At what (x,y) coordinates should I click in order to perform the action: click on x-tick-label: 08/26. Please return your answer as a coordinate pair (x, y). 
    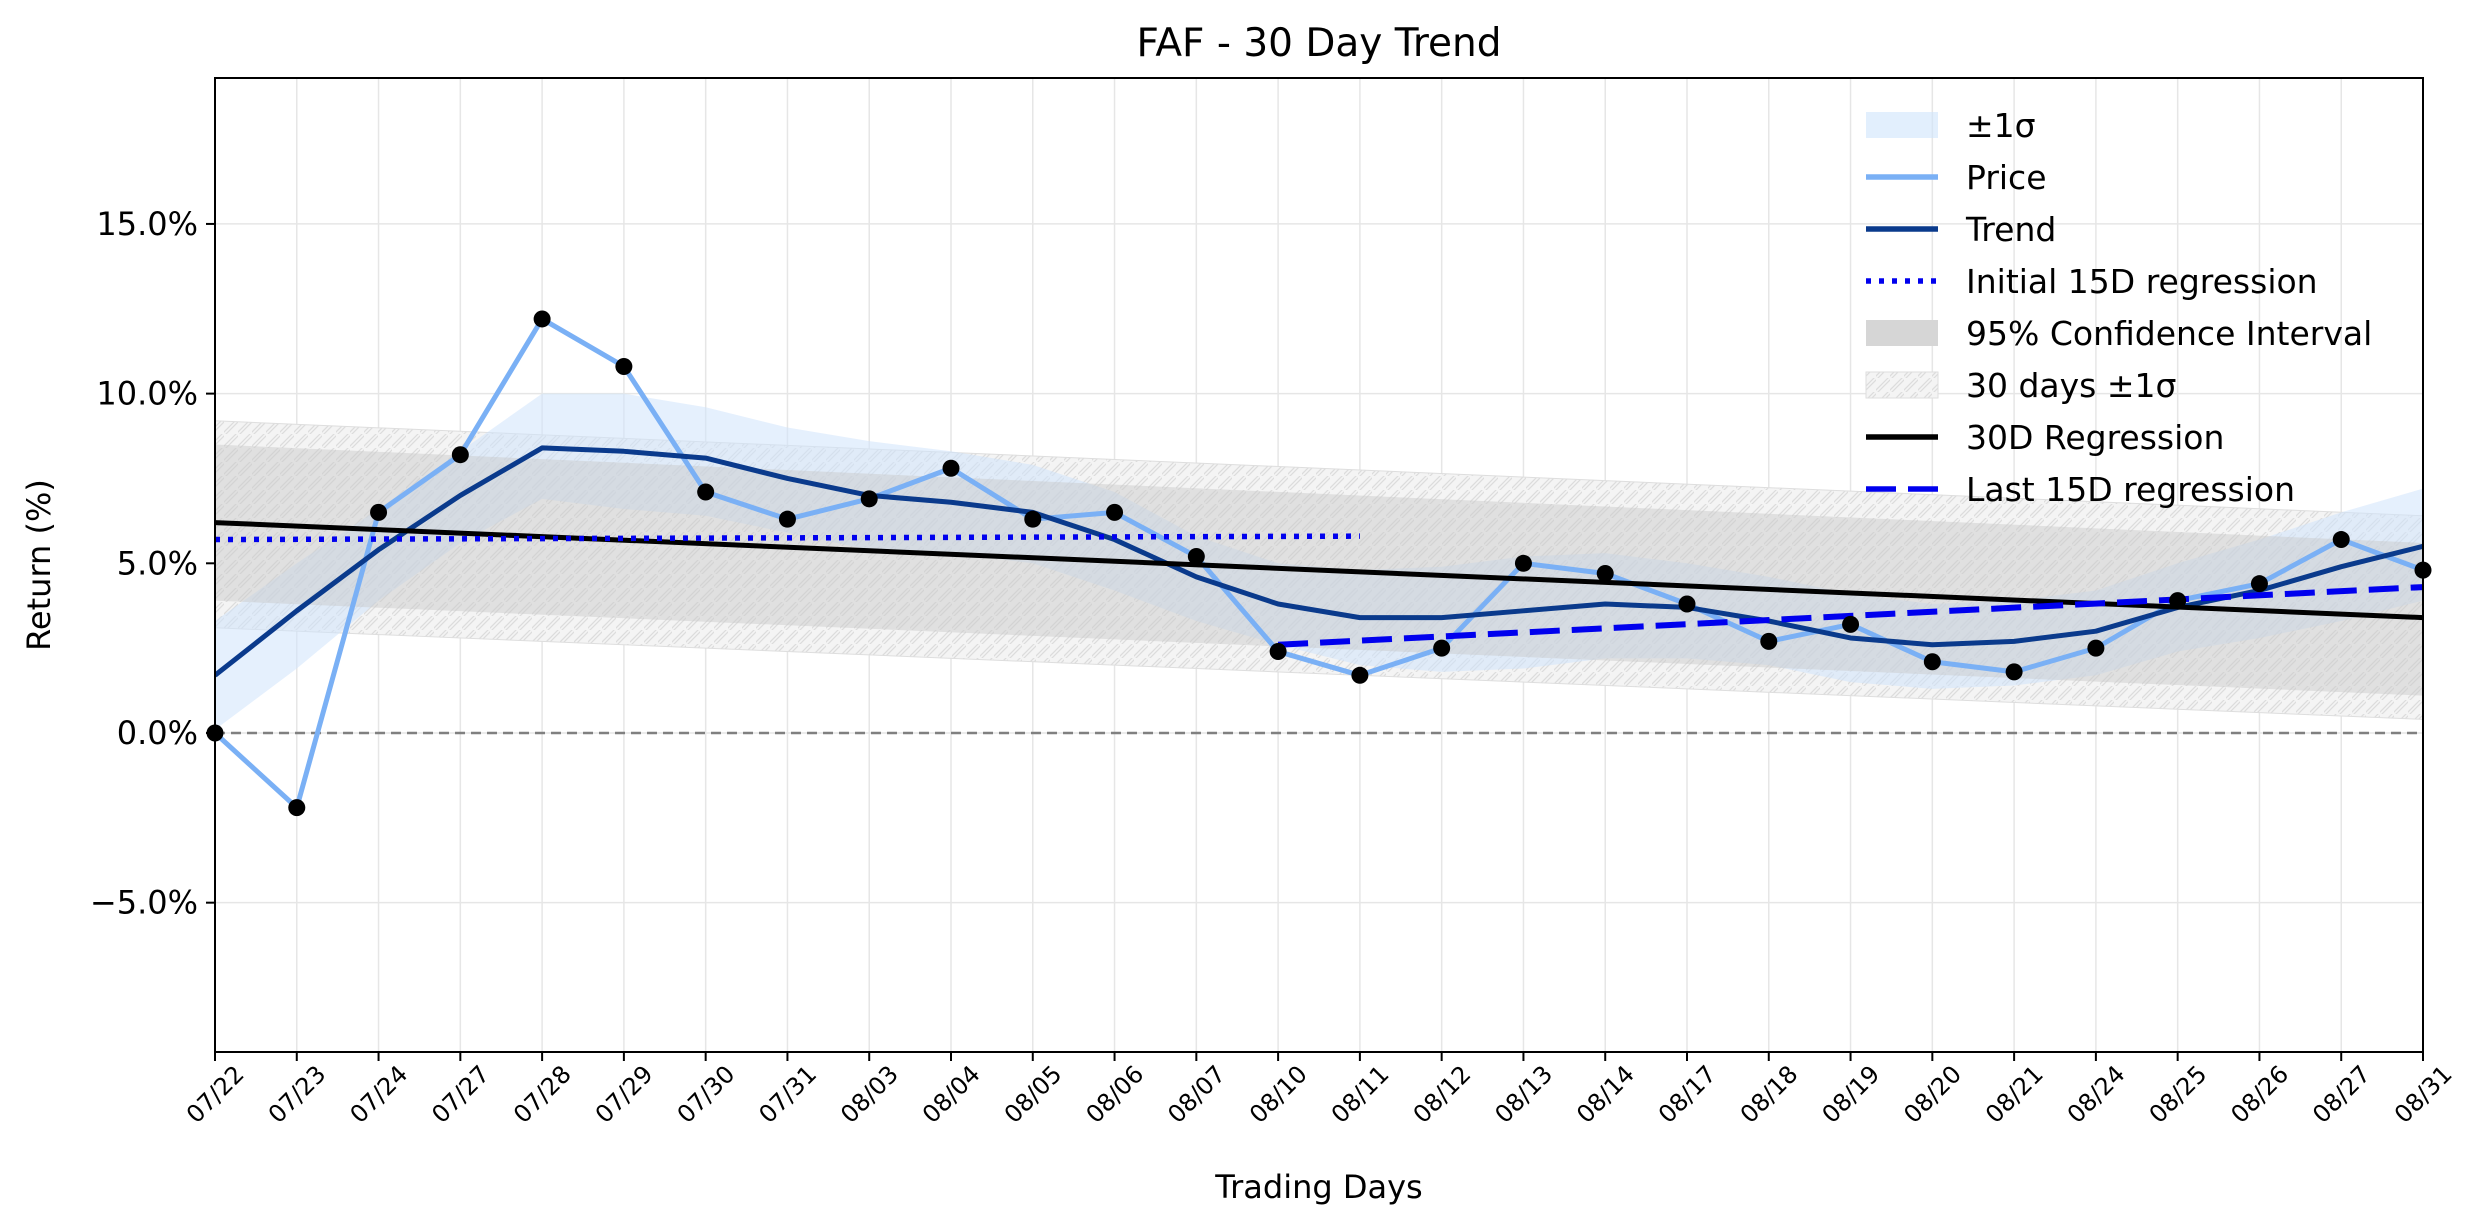
    Looking at the image, I should click on (2259, 1094).